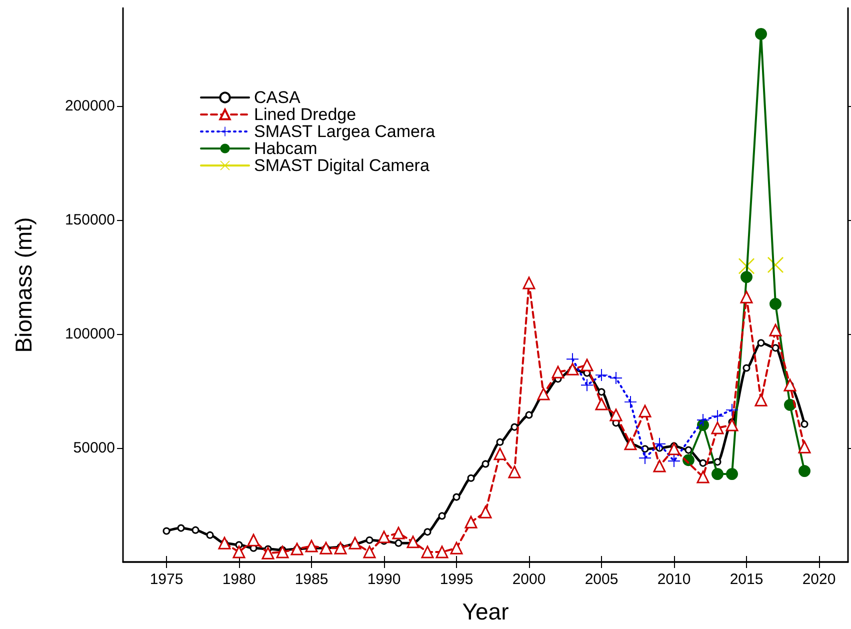  I want to click on x-tick-label: 1975, so click(167, 579).